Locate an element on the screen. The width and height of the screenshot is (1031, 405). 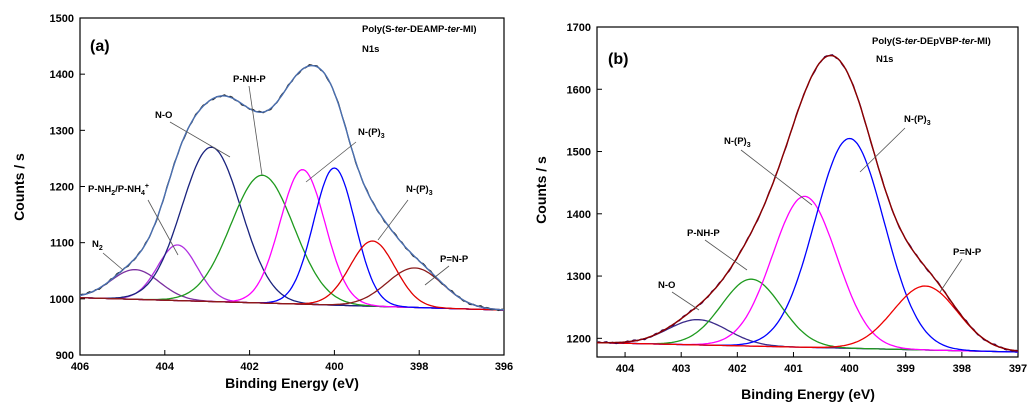
x-tick-label: 403 is located at coordinates (681, 369).